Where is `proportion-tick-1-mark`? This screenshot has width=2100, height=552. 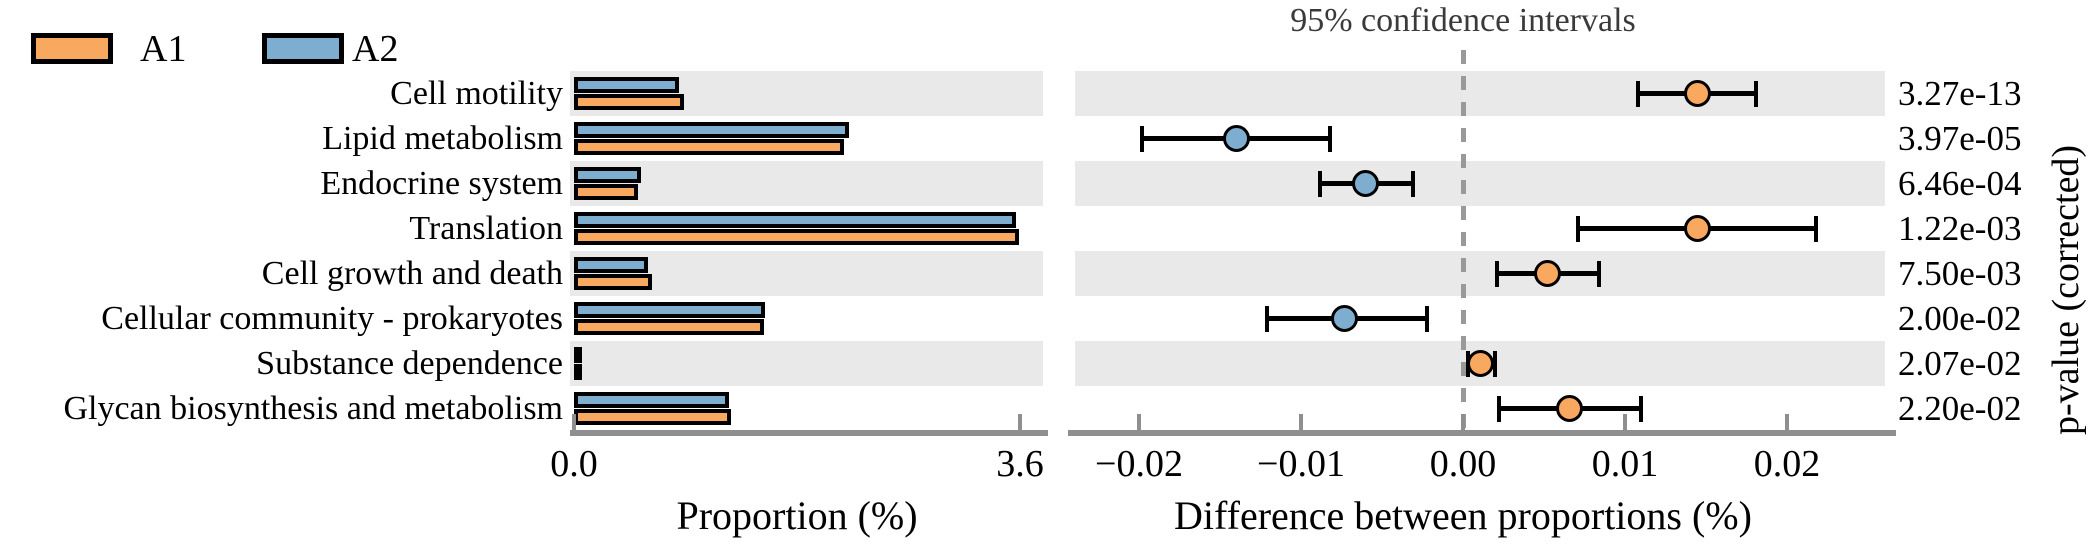 proportion-tick-1-mark is located at coordinates (1020, 422).